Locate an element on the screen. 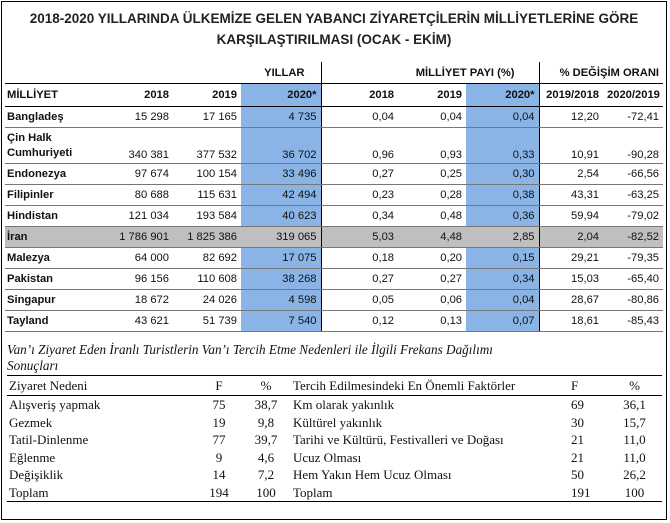 The image size is (670, 523). table-cell: 17 075 is located at coordinates (281, 258).